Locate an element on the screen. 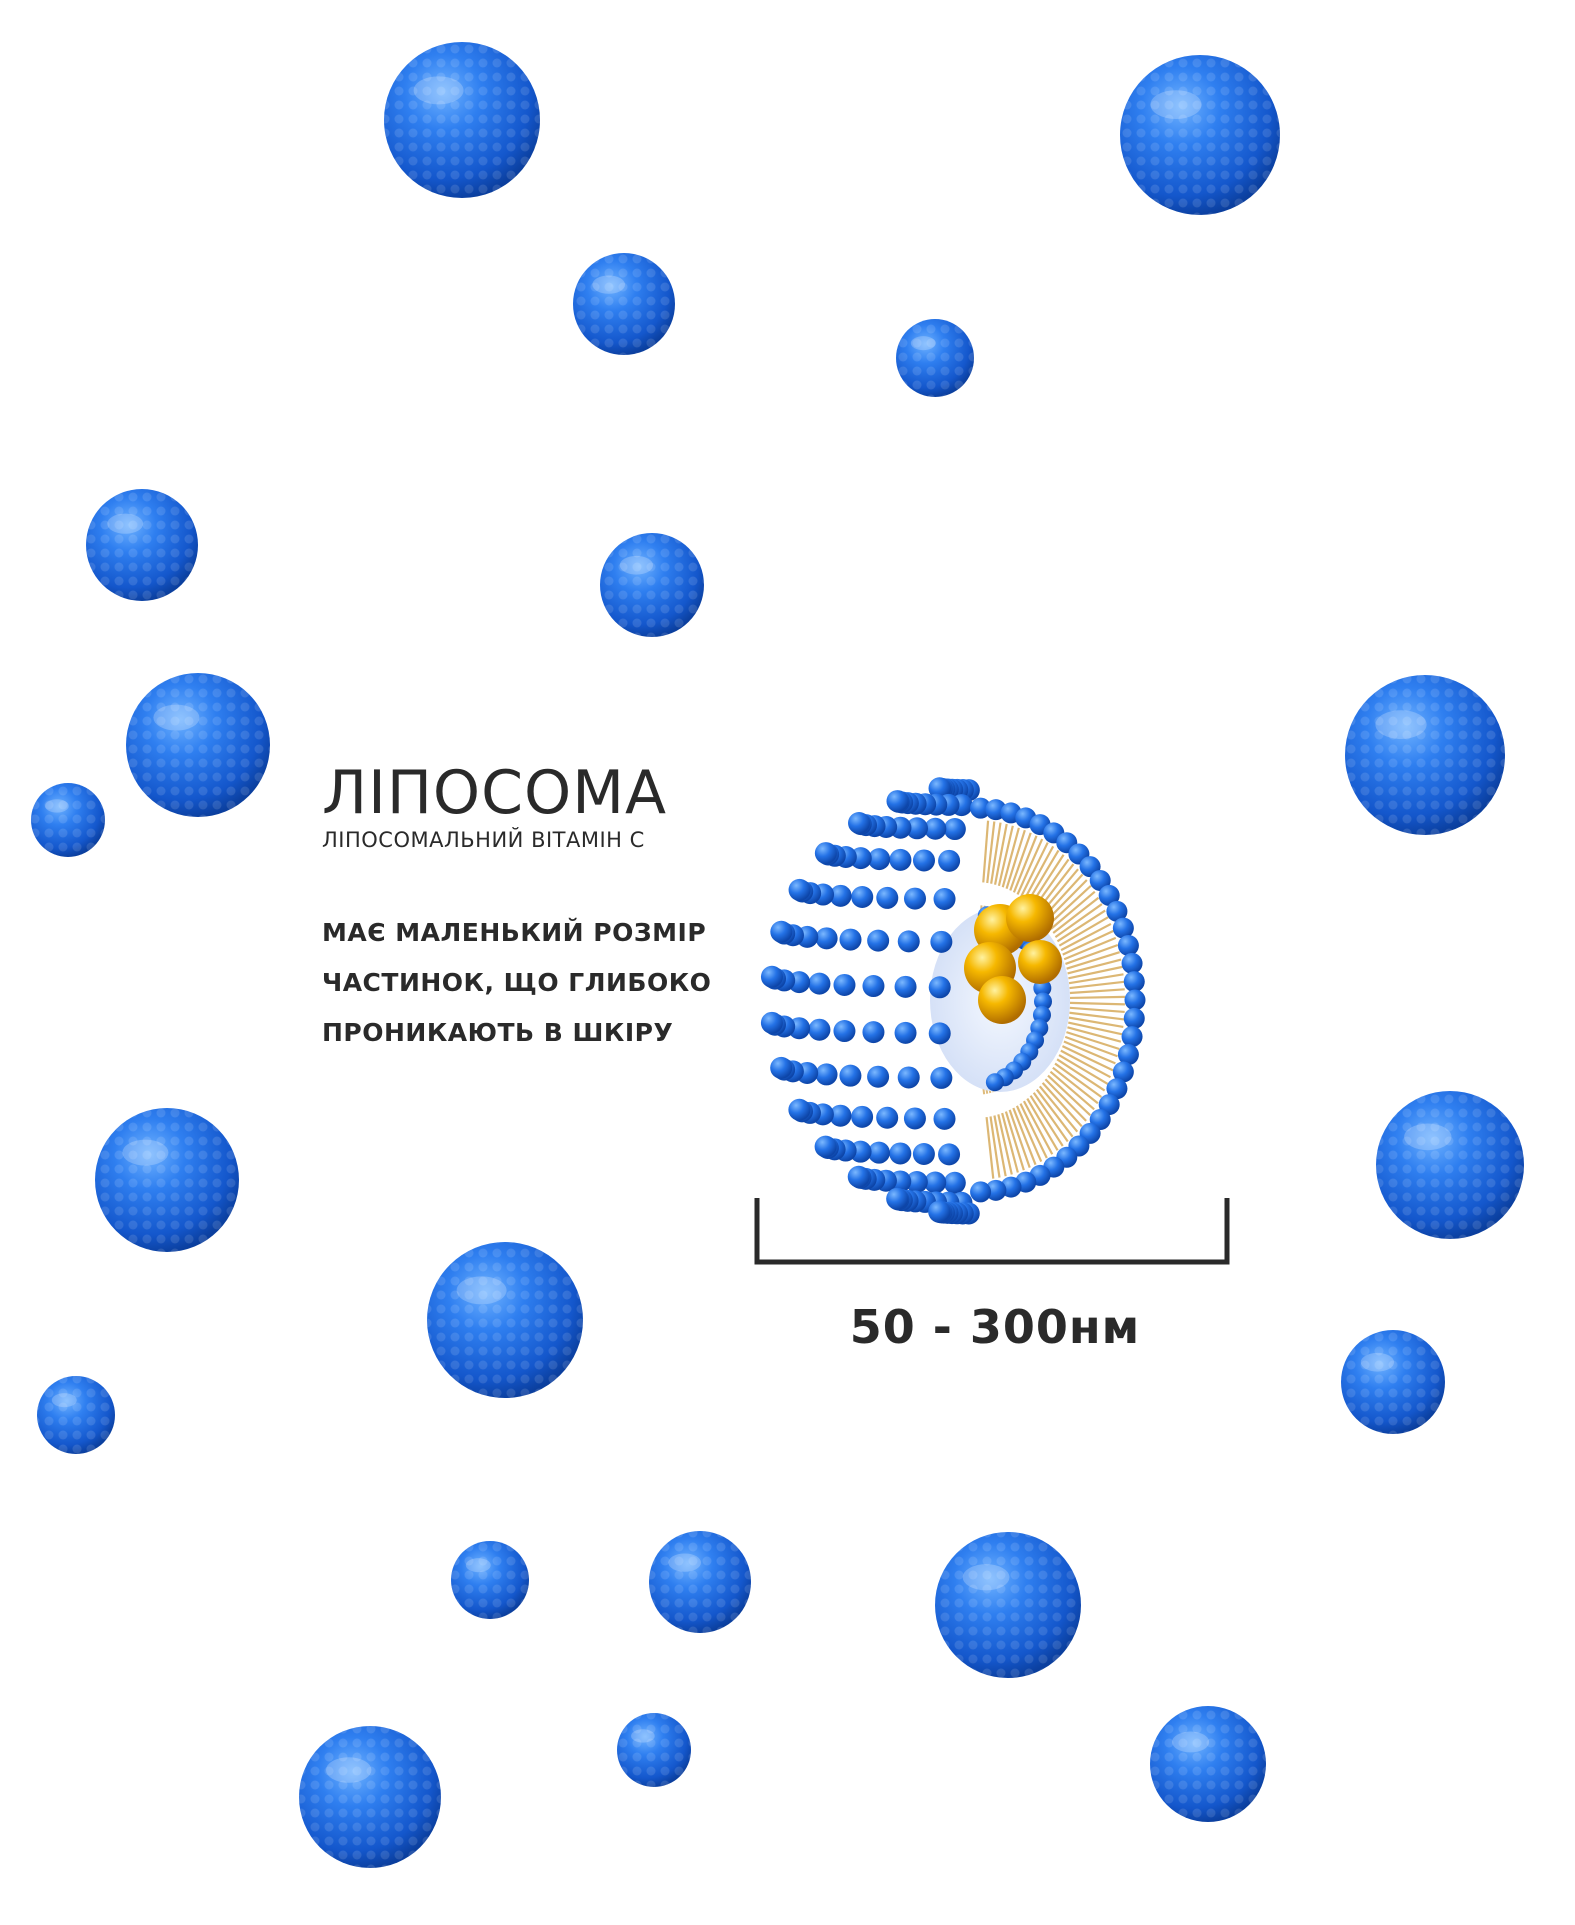 Image resolution: width=1575 pixels, height=1925 pixels. size-range-label: 50 - 300нм is located at coordinates (995, 1327).